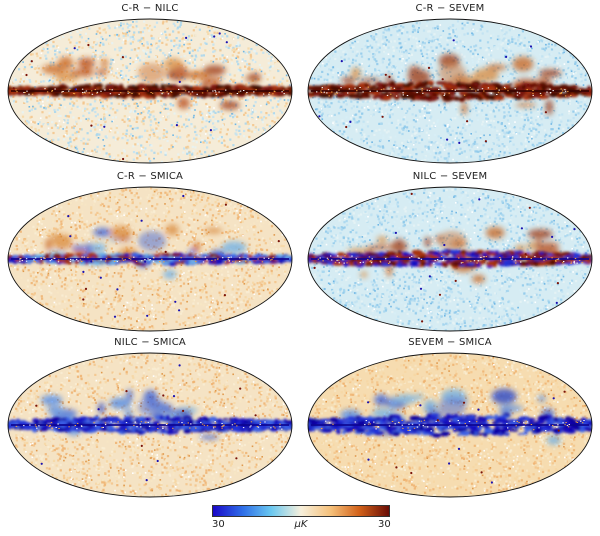  What do you see at coordinates (301, 511) in the screenshot?
I see `colorbar-gradient` at bounding box center [301, 511].